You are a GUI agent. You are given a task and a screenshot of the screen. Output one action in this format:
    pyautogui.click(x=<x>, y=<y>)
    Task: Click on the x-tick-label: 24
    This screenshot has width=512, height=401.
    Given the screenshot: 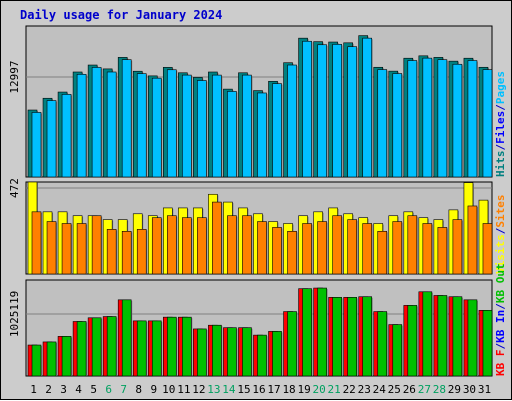 What is the action you would take?
    pyautogui.click(x=380, y=389)
    